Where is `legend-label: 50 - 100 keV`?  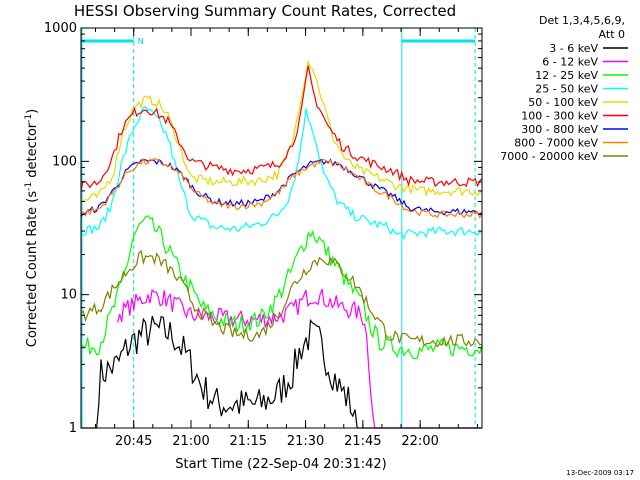
legend-label: 50 - 100 keV is located at coordinates (563, 102).